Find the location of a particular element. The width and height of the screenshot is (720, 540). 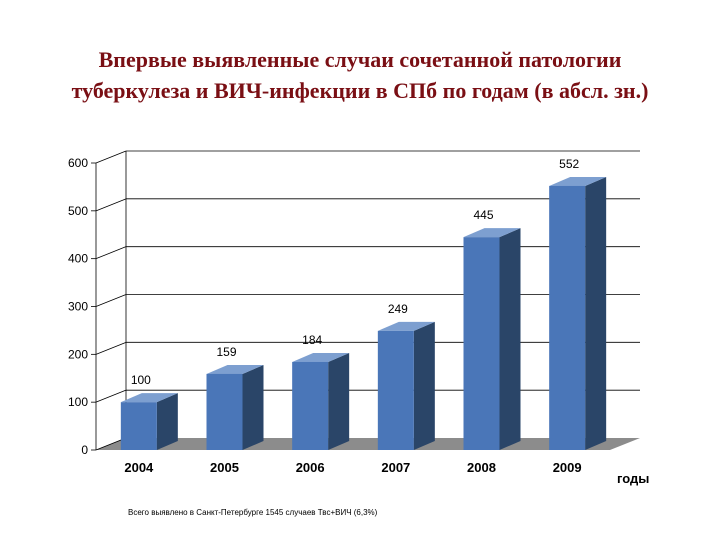

data-label: 159 is located at coordinates (226, 352).